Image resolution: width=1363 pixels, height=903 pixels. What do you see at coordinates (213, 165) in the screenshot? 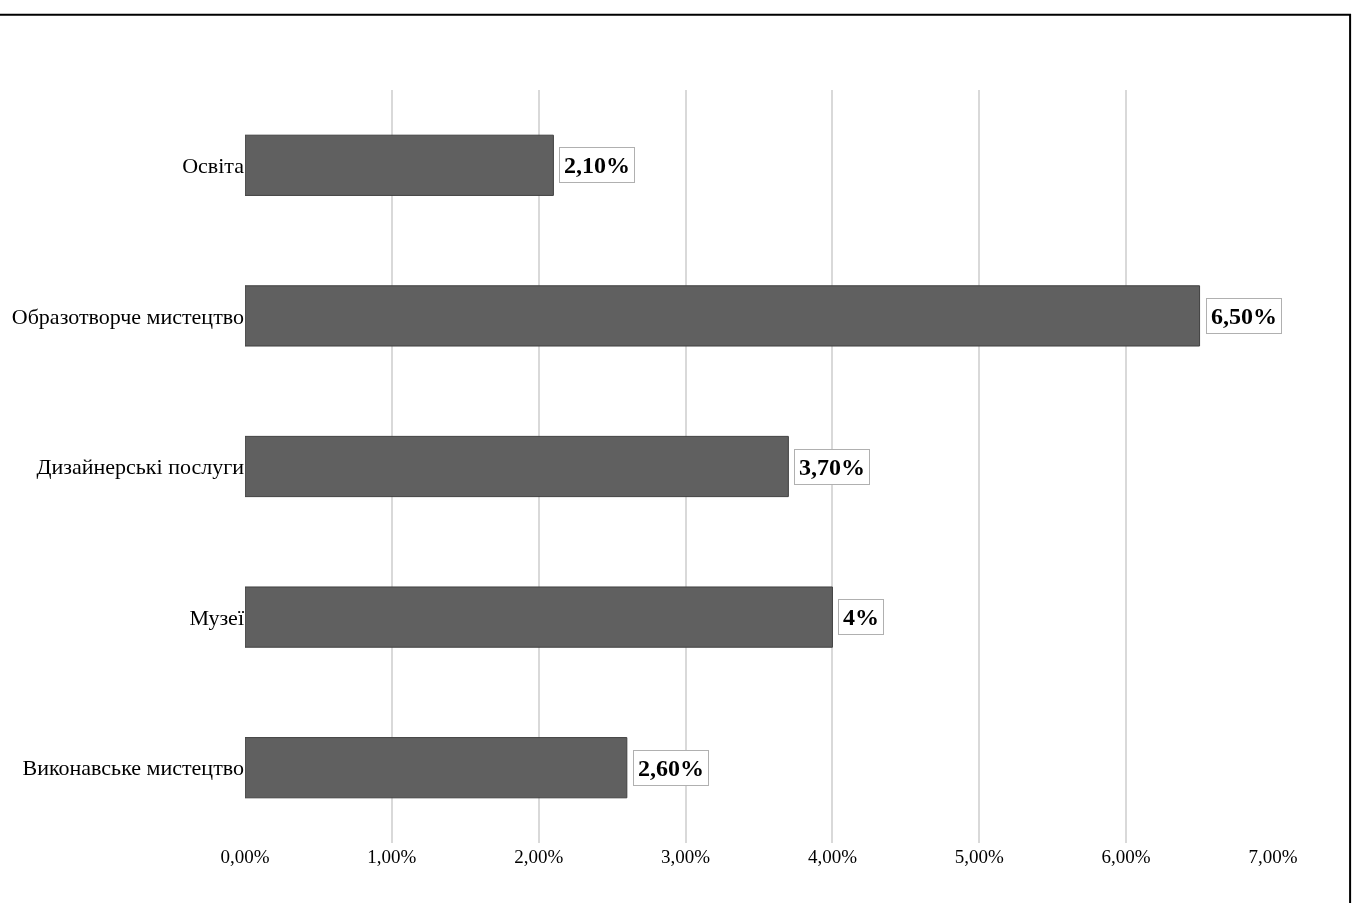
I see `y-tick-label: Освіта` at bounding box center [213, 165].